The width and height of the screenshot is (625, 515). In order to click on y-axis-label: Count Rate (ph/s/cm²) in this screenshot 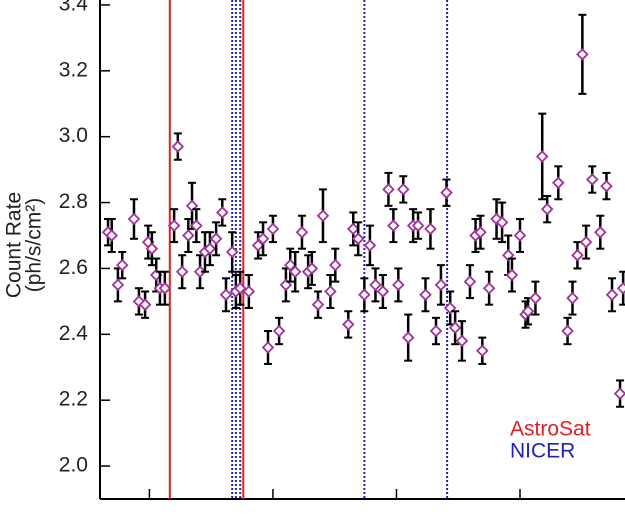, I will do `click(24, 245)`.